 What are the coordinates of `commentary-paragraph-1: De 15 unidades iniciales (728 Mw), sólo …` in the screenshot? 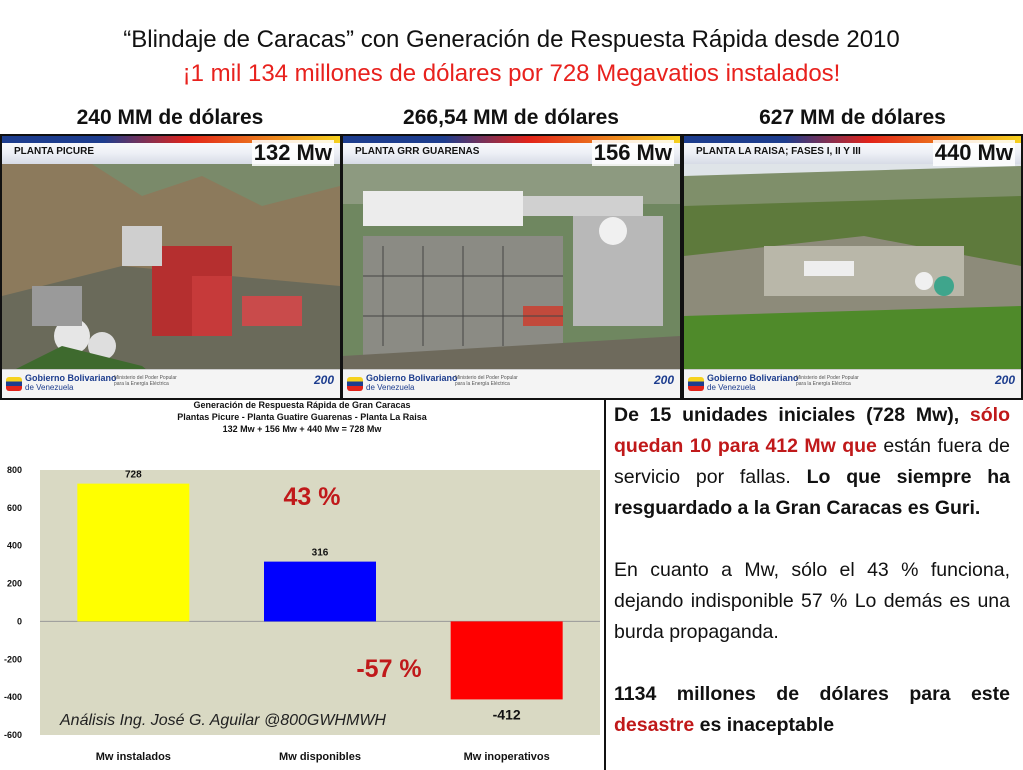 It's located at (812, 461).